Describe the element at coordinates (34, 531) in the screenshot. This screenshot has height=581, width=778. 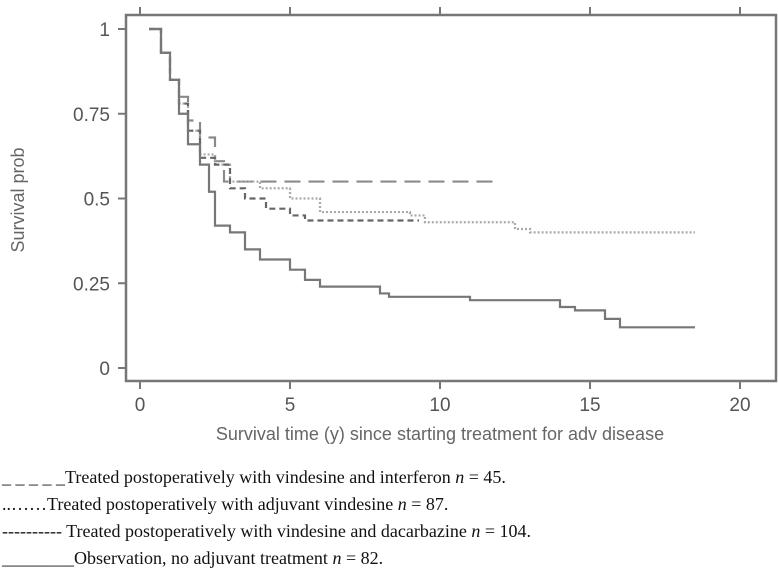
I see `legend-marker: ----------` at that location.